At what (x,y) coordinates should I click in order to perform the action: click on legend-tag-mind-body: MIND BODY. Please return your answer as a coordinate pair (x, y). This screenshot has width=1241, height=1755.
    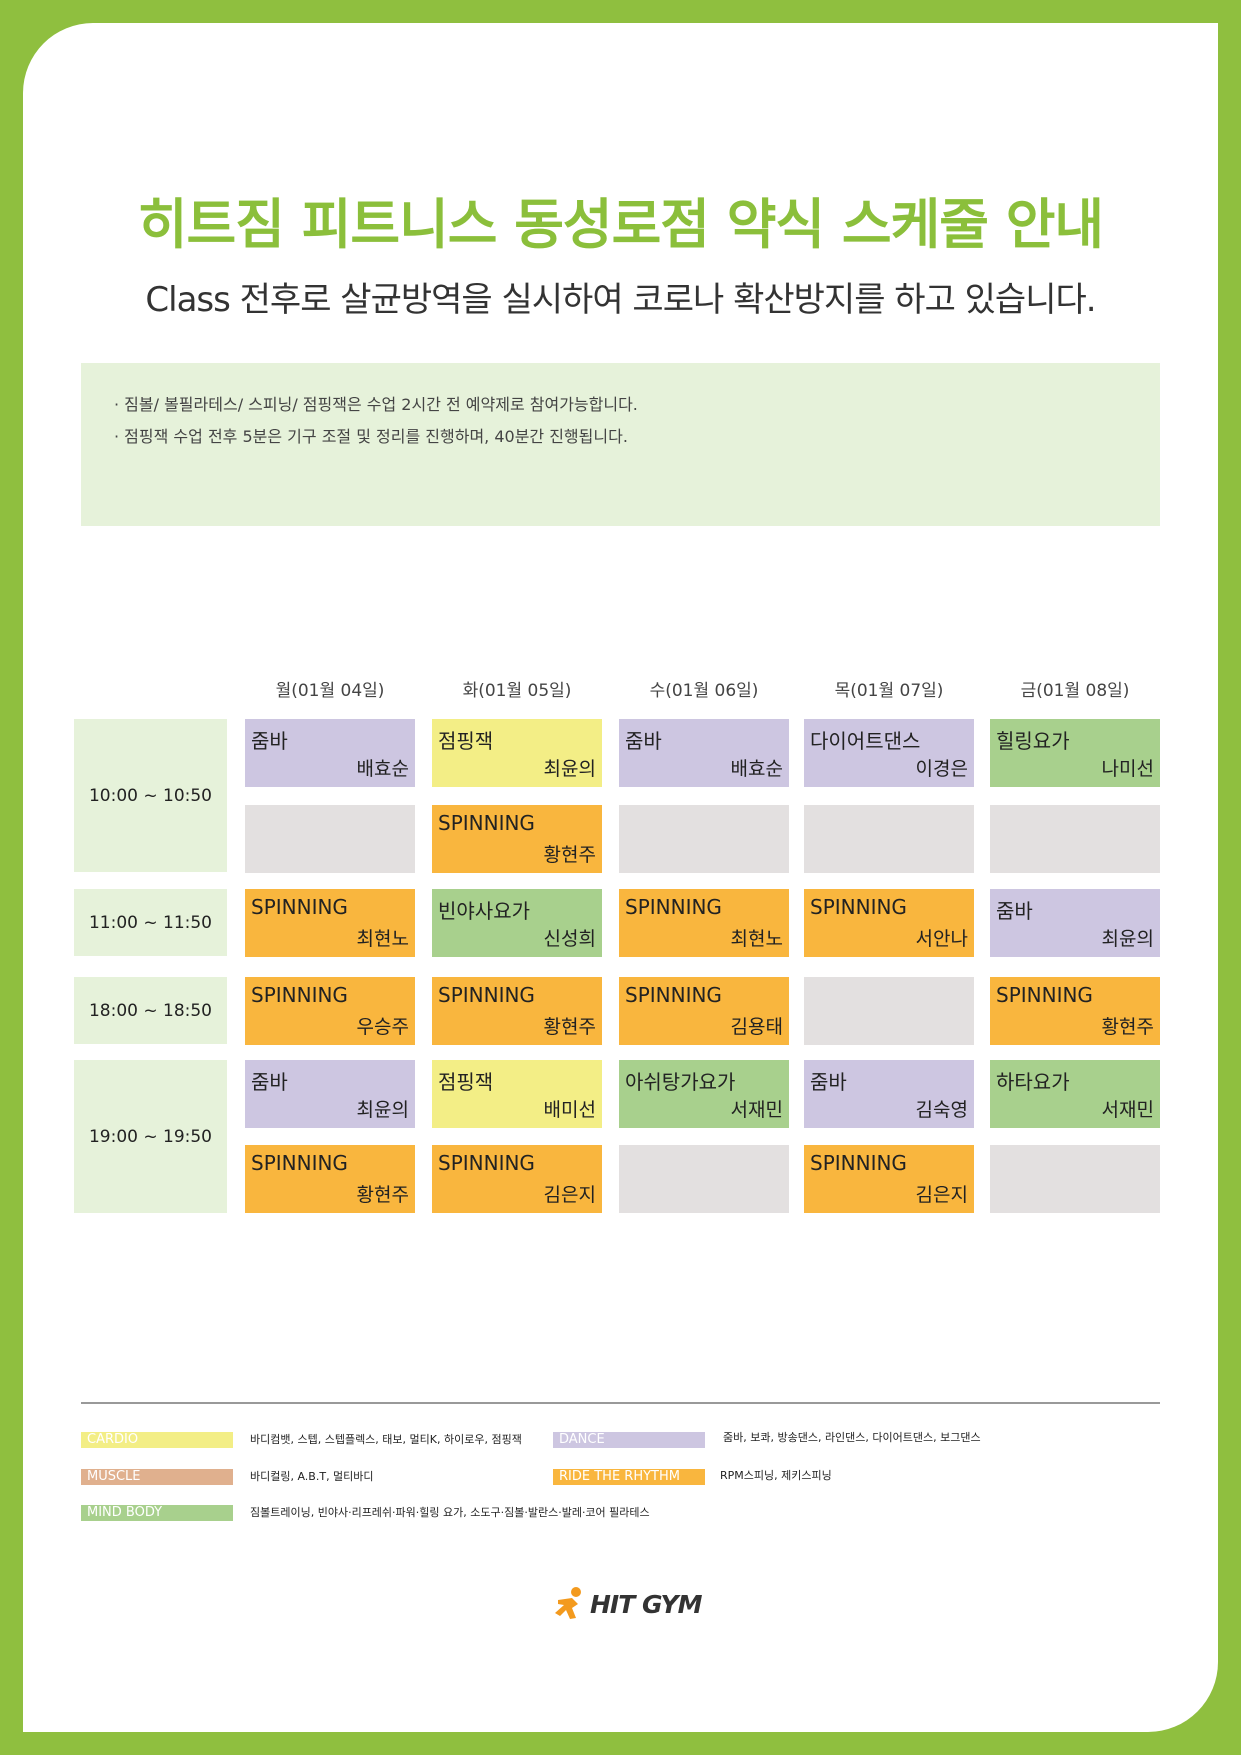
    Looking at the image, I should click on (157, 1513).